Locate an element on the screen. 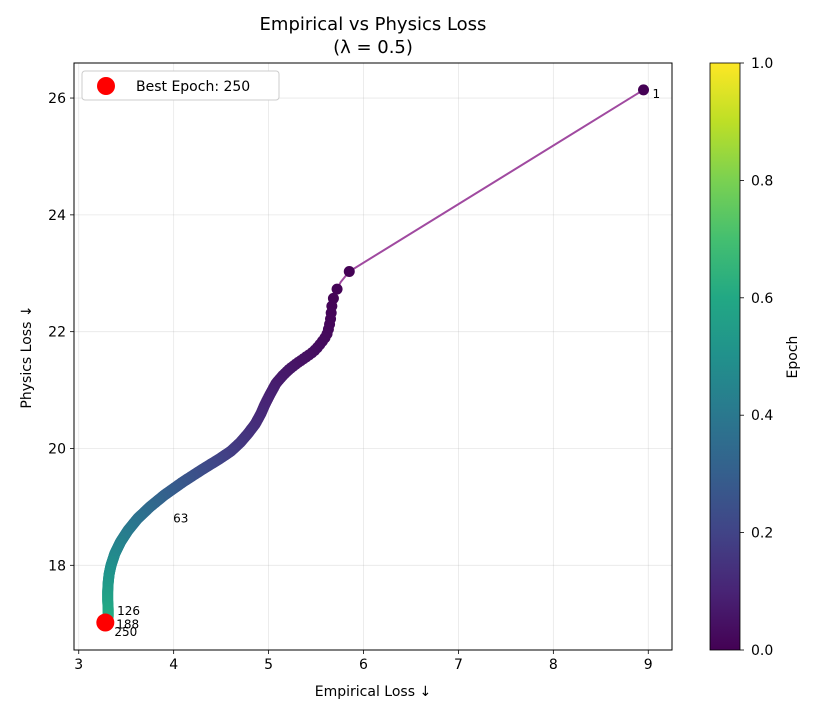 The width and height of the screenshot is (840, 720). colorbar-tick-label: 0.8 is located at coordinates (762, 181).